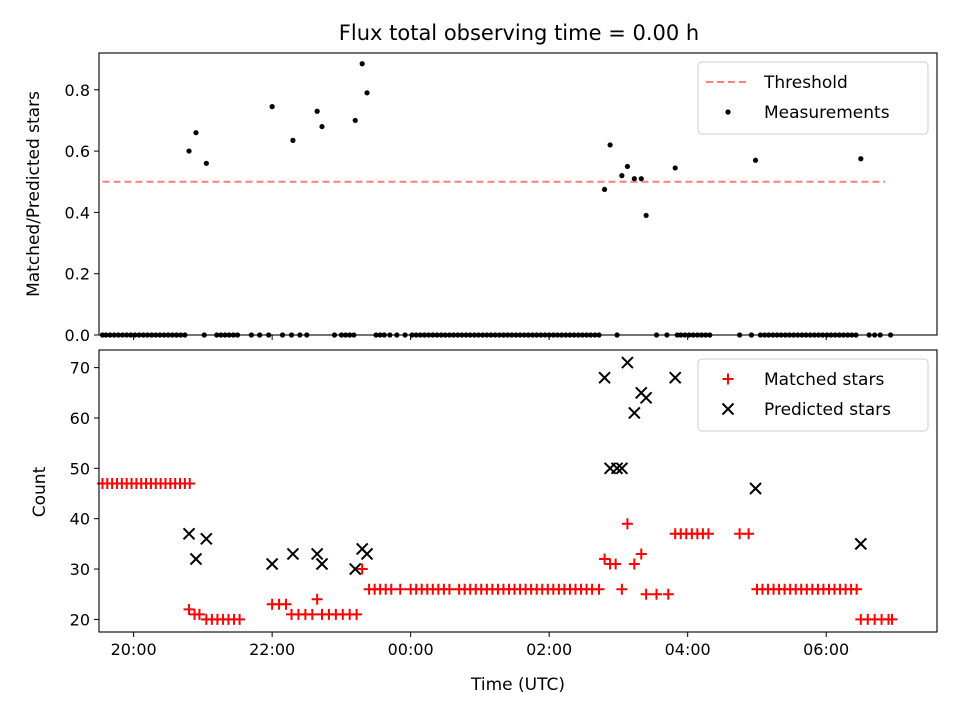  Describe the element at coordinates (827, 410) in the screenshot. I see `legend-label: Predicted stars` at that location.